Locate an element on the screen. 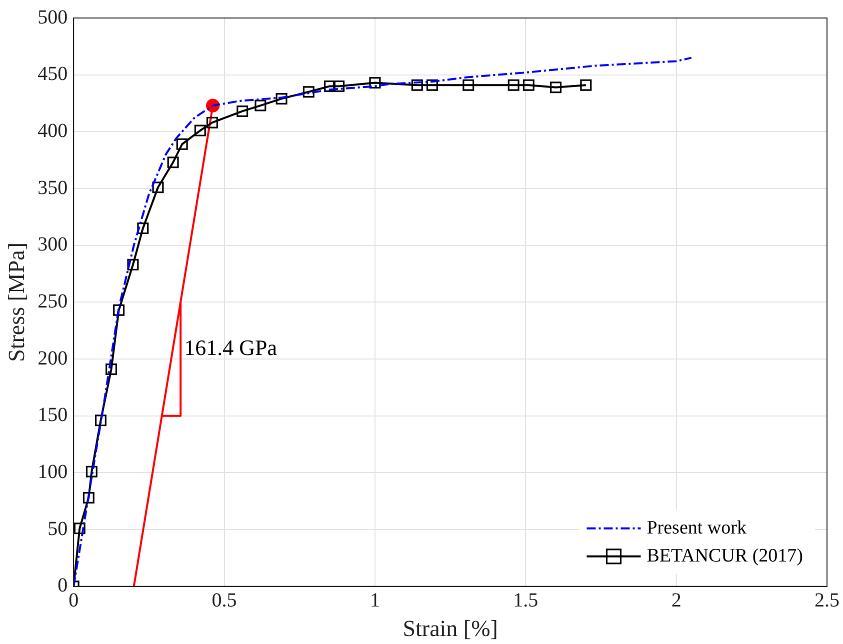 This screenshot has width=843, height=644. x-tick-label: 2.5 is located at coordinates (827, 601).